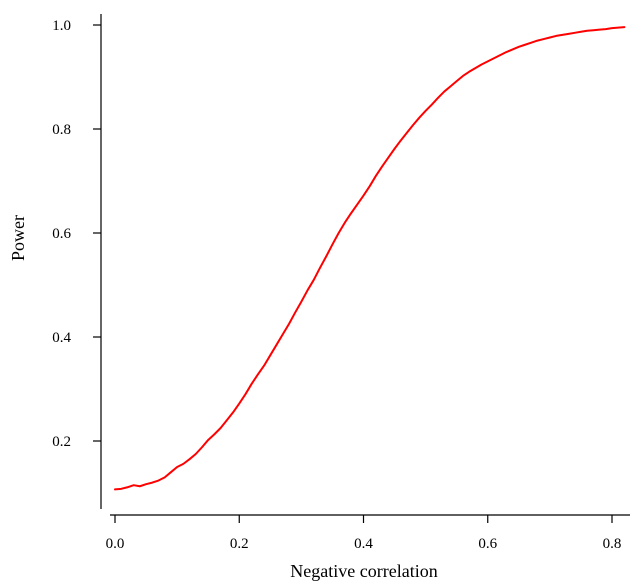 This screenshot has height=581, width=635. Describe the element at coordinates (76, 234) in the screenshot. I see `y-axis-ticks: 0.2 0.4 0.6 0.8 1.0` at that location.